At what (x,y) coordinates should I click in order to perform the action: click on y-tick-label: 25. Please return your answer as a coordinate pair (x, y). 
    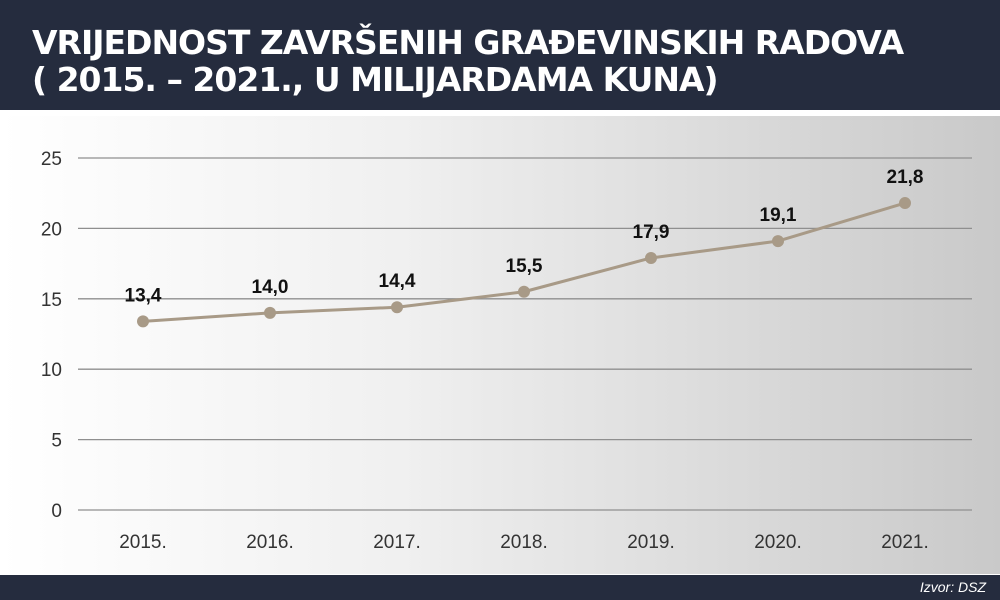
    Looking at the image, I should click on (51, 159).